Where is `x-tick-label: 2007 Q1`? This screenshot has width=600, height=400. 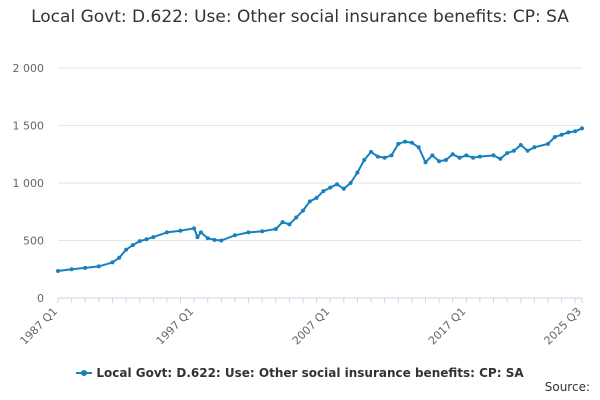
x-tick-label: 2007 Q1 is located at coordinates (311, 326).